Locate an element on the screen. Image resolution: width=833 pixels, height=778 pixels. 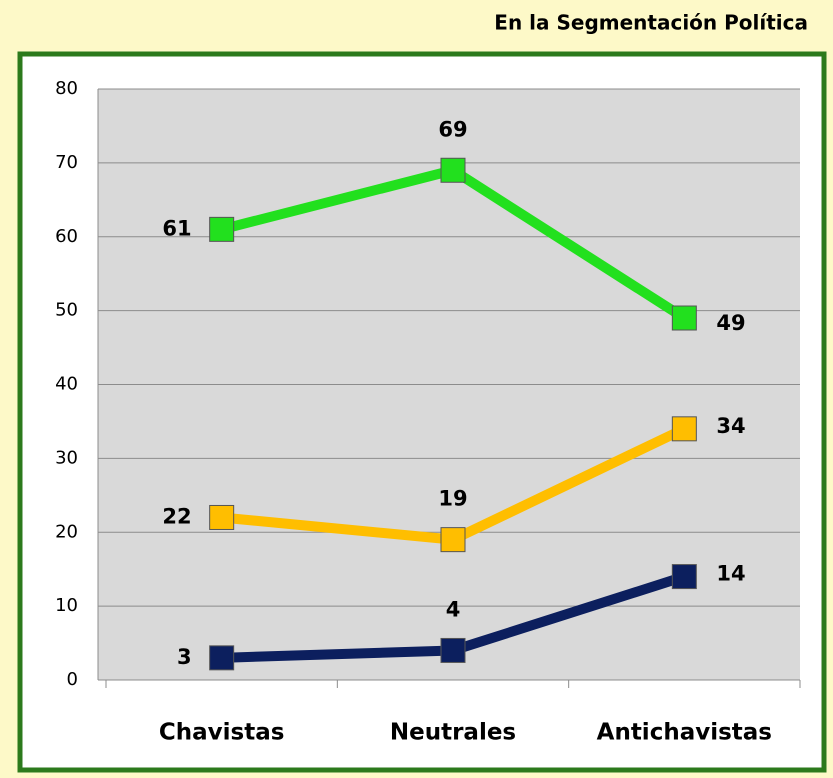
data-label: 14 is located at coordinates (730, 574).